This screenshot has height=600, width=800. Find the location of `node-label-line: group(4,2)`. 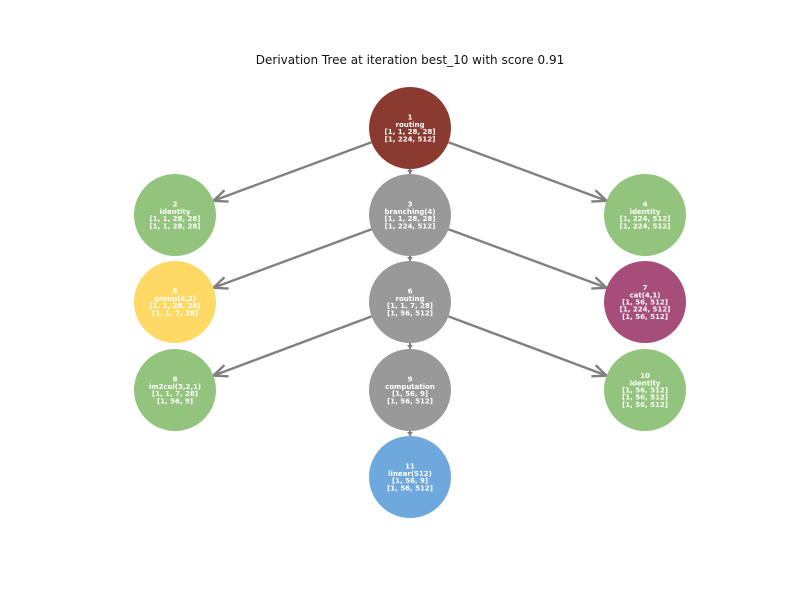

node-label-line: group(4,2) is located at coordinates (175, 299).